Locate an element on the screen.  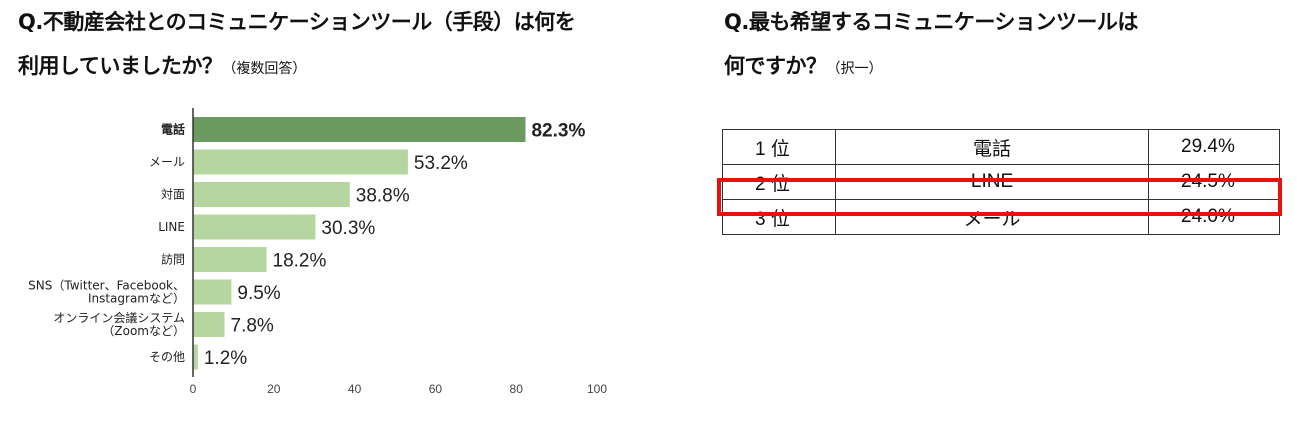
percent-cell: 24.5% is located at coordinates (1214, 182).